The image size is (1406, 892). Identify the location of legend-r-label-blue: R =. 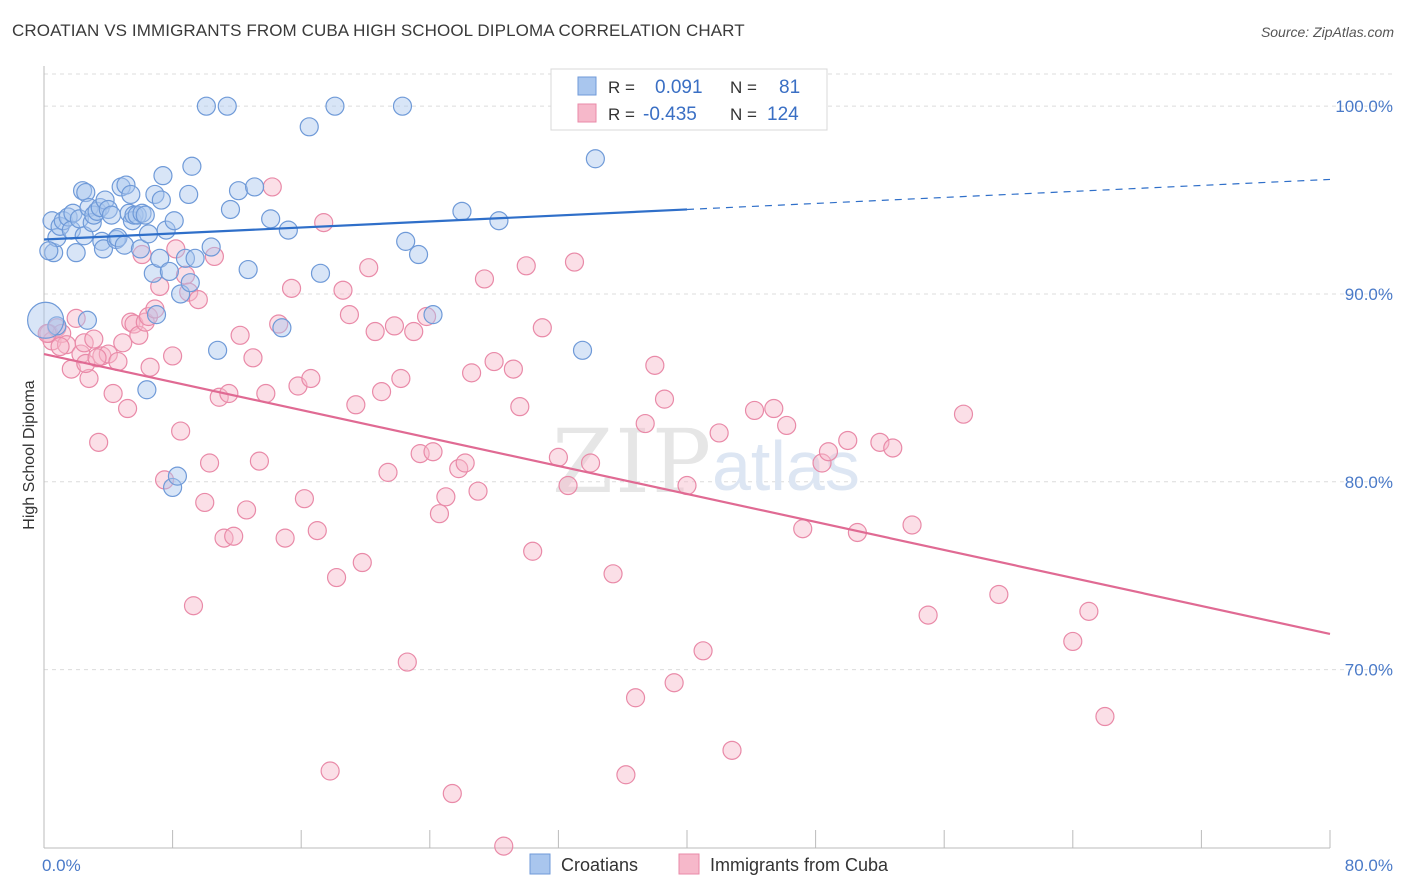
(621, 87).